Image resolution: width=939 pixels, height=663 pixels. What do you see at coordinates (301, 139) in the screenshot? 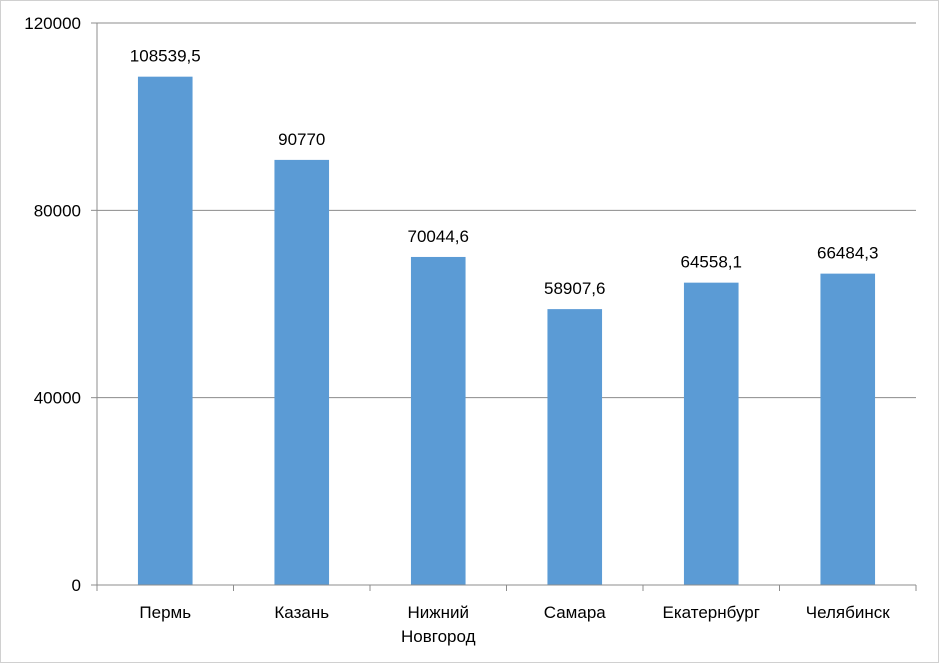
I see `data-label: 90770` at bounding box center [301, 139].